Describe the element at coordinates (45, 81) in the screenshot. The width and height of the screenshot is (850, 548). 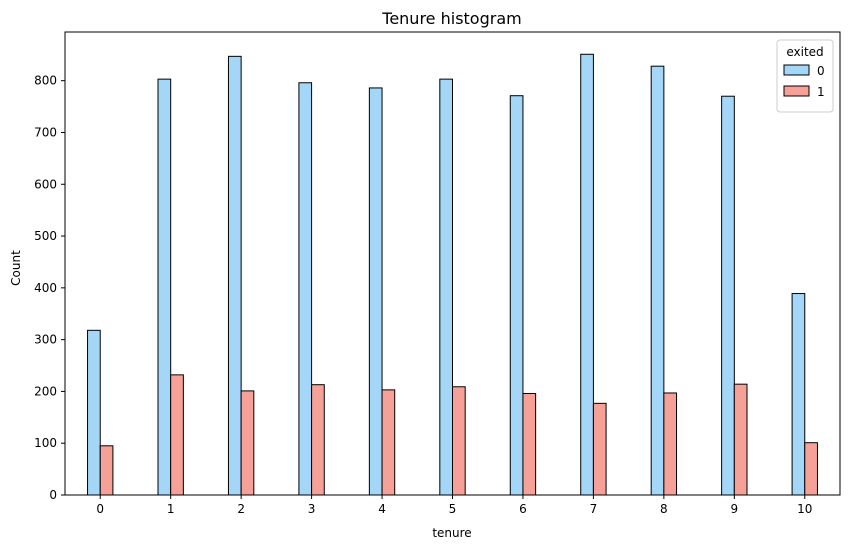
I see `y-tick-label-800: 800` at that location.